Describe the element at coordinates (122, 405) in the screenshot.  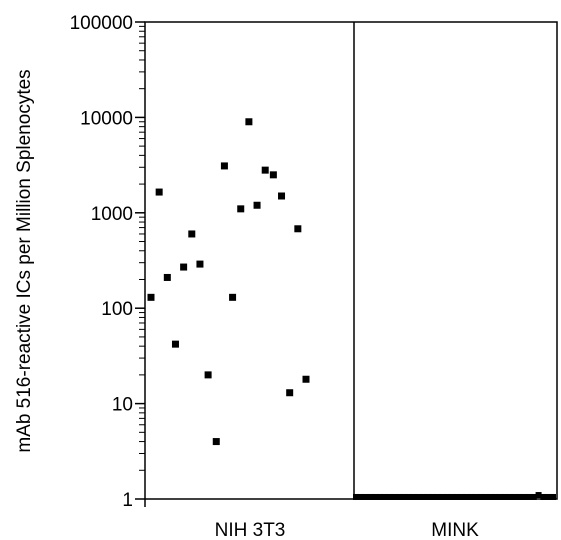
I see `y-tick-label: 10` at that location.